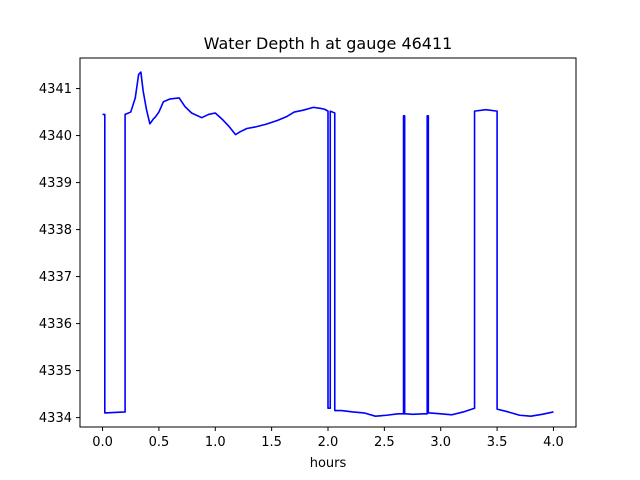 The height and width of the screenshot is (480, 640). What do you see at coordinates (215, 442) in the screenshot?
I see `x-tick-label: 1.0` at bounding box center [215, 442].